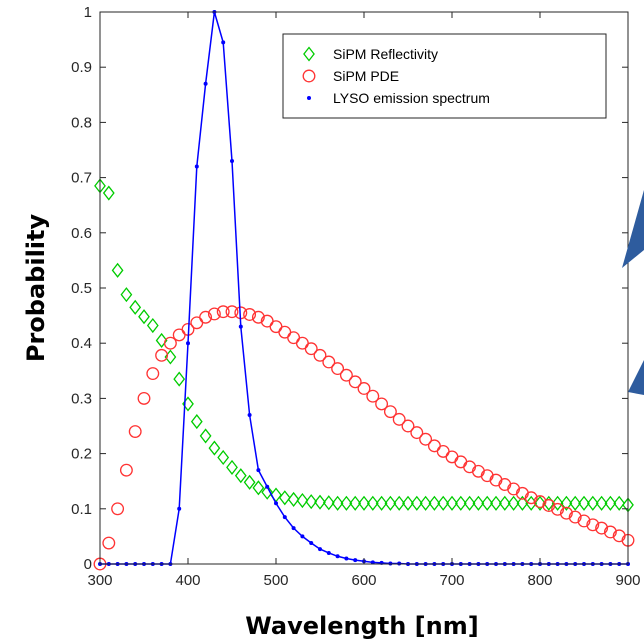 This screenshot has height=643, width=644. I want to click on x-tick-label: 500, so click(275, 580).